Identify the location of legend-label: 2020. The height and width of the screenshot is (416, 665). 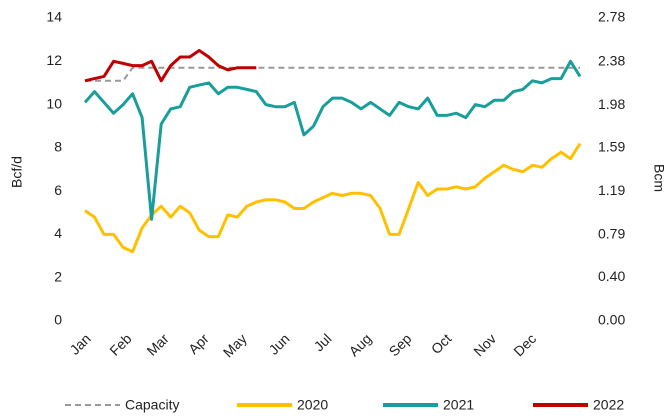
(312, 405).